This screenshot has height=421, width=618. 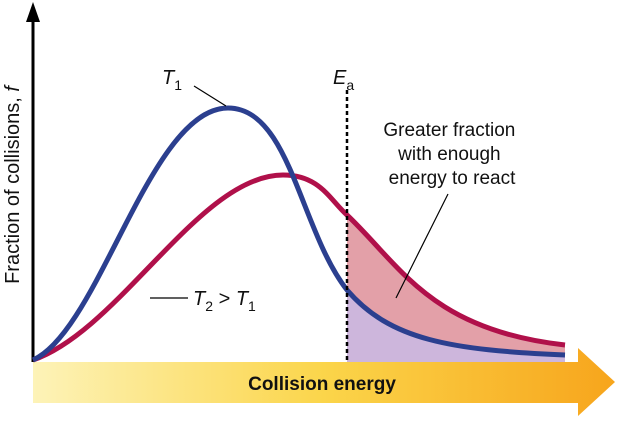 I want to click on t1-leader, so click(x=210, y=96).